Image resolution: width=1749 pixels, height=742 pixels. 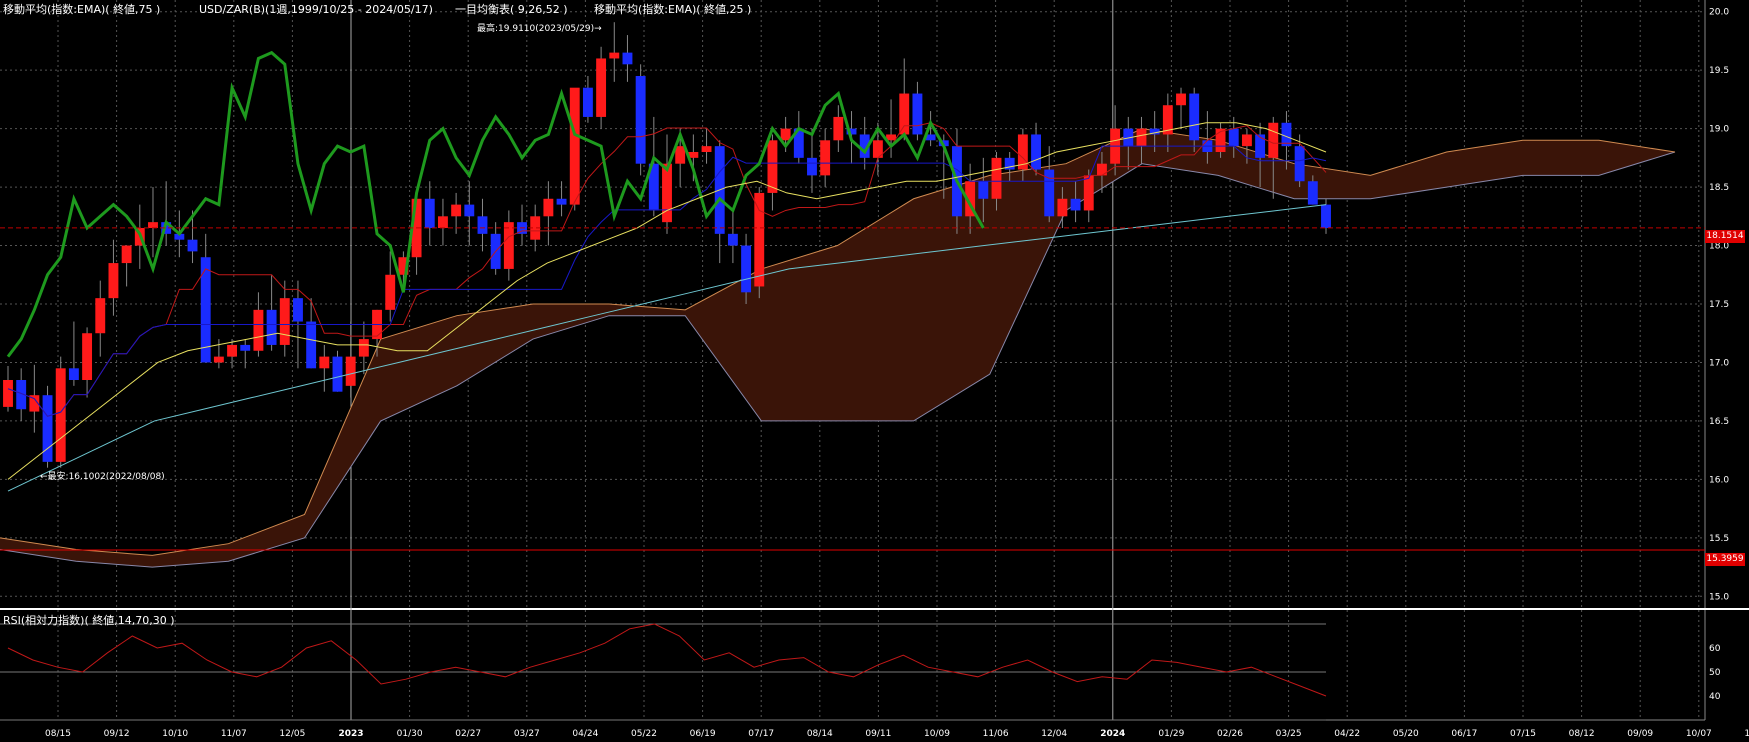 I want to click on x-tick-label: 11/07, so click(x=234, y=734).